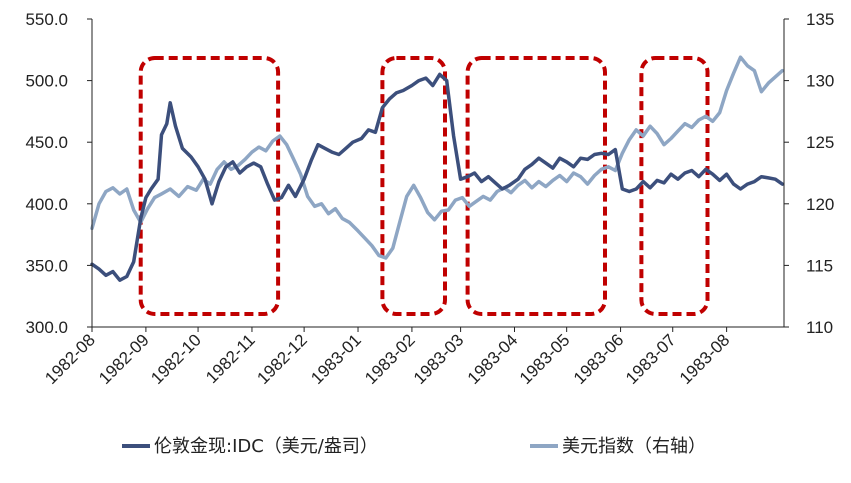  What do you see at coordinates (819, 265) in the screenshot?
I see `y-right-tick-label: 115` at bounding box center [819, 265].